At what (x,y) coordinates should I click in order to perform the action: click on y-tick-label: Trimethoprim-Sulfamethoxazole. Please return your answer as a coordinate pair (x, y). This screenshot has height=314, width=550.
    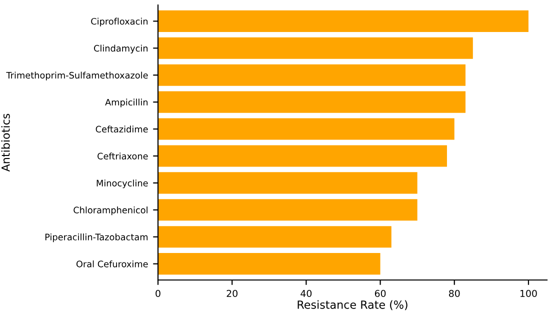
    Looking at the image, I should click on (77, 76).